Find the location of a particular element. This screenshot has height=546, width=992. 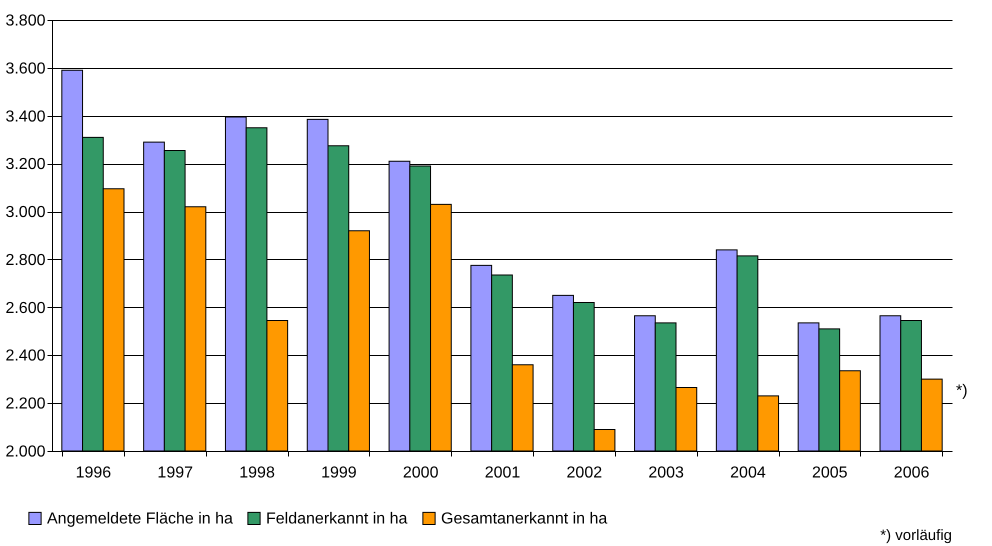

x-tick-label: 2001 is located at coordinates (502, 473).